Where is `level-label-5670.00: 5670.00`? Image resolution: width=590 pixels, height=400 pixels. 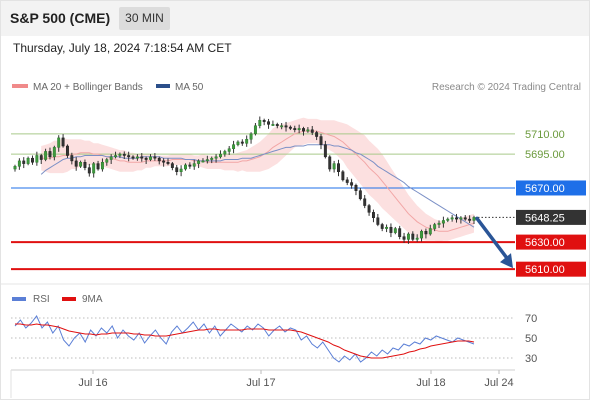
level-label-5670.00: 5670.00 is located at coordinates (545, 189).